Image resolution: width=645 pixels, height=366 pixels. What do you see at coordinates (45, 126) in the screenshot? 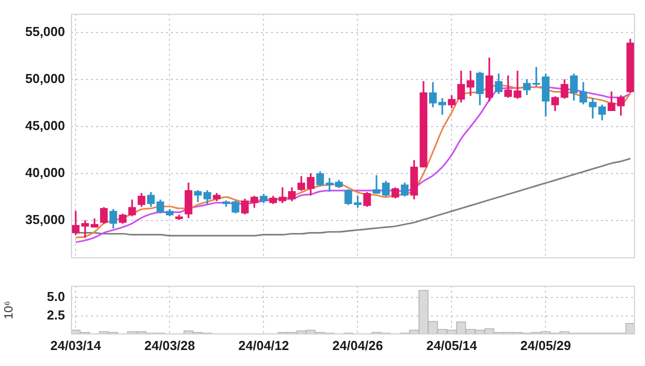
I see `y-tick-label: 45,000` at bounding box center [45, 126].